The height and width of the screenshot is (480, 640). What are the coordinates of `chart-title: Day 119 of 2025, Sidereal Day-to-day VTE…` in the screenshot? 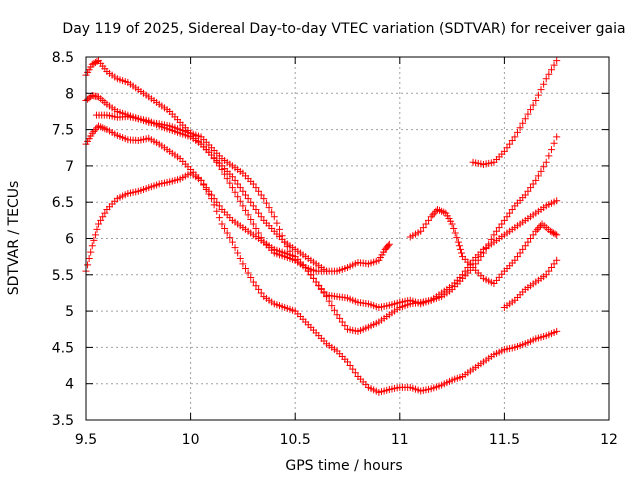 It's located at (343, 29).